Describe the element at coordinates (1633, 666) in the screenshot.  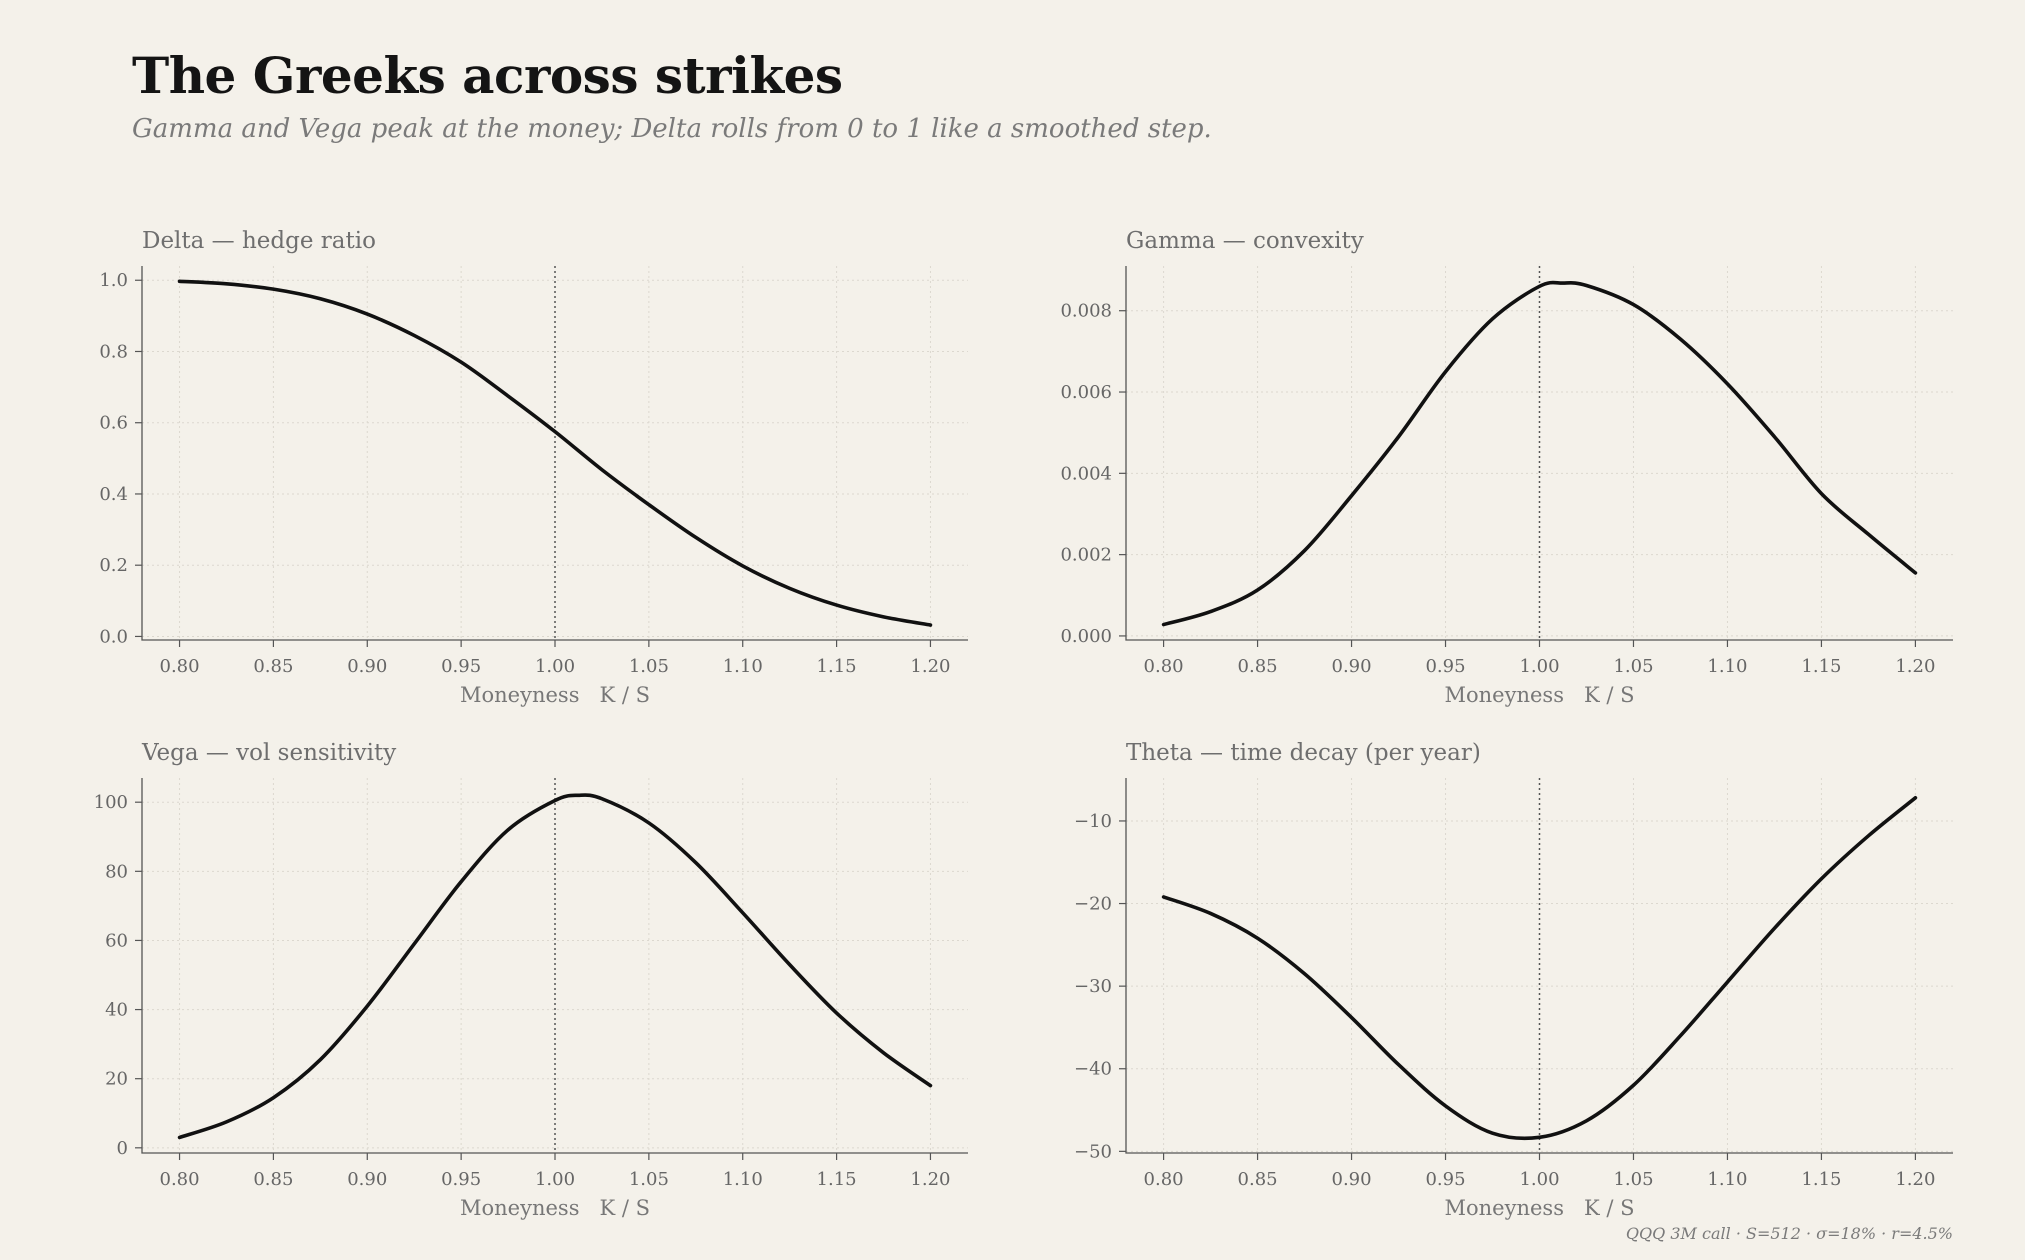
I see `gamma-x-tick-label: 1.05` at that location.